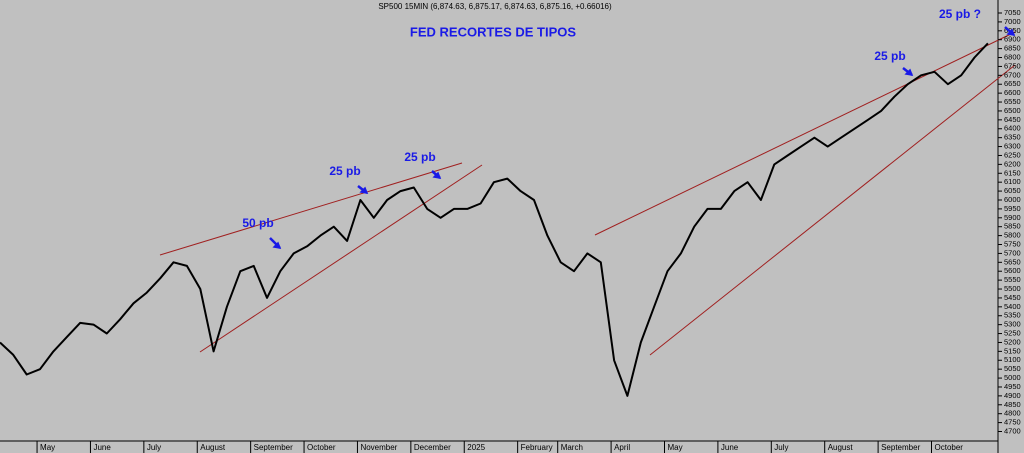  I want to click on y-tick-label: 6700, so click(1012, 74).